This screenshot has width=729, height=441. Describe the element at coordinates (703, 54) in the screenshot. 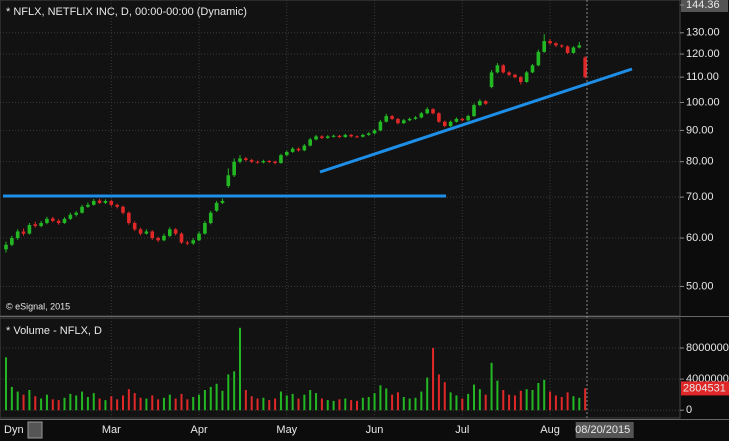

I see `y-tick-label: 120.00` at that location.